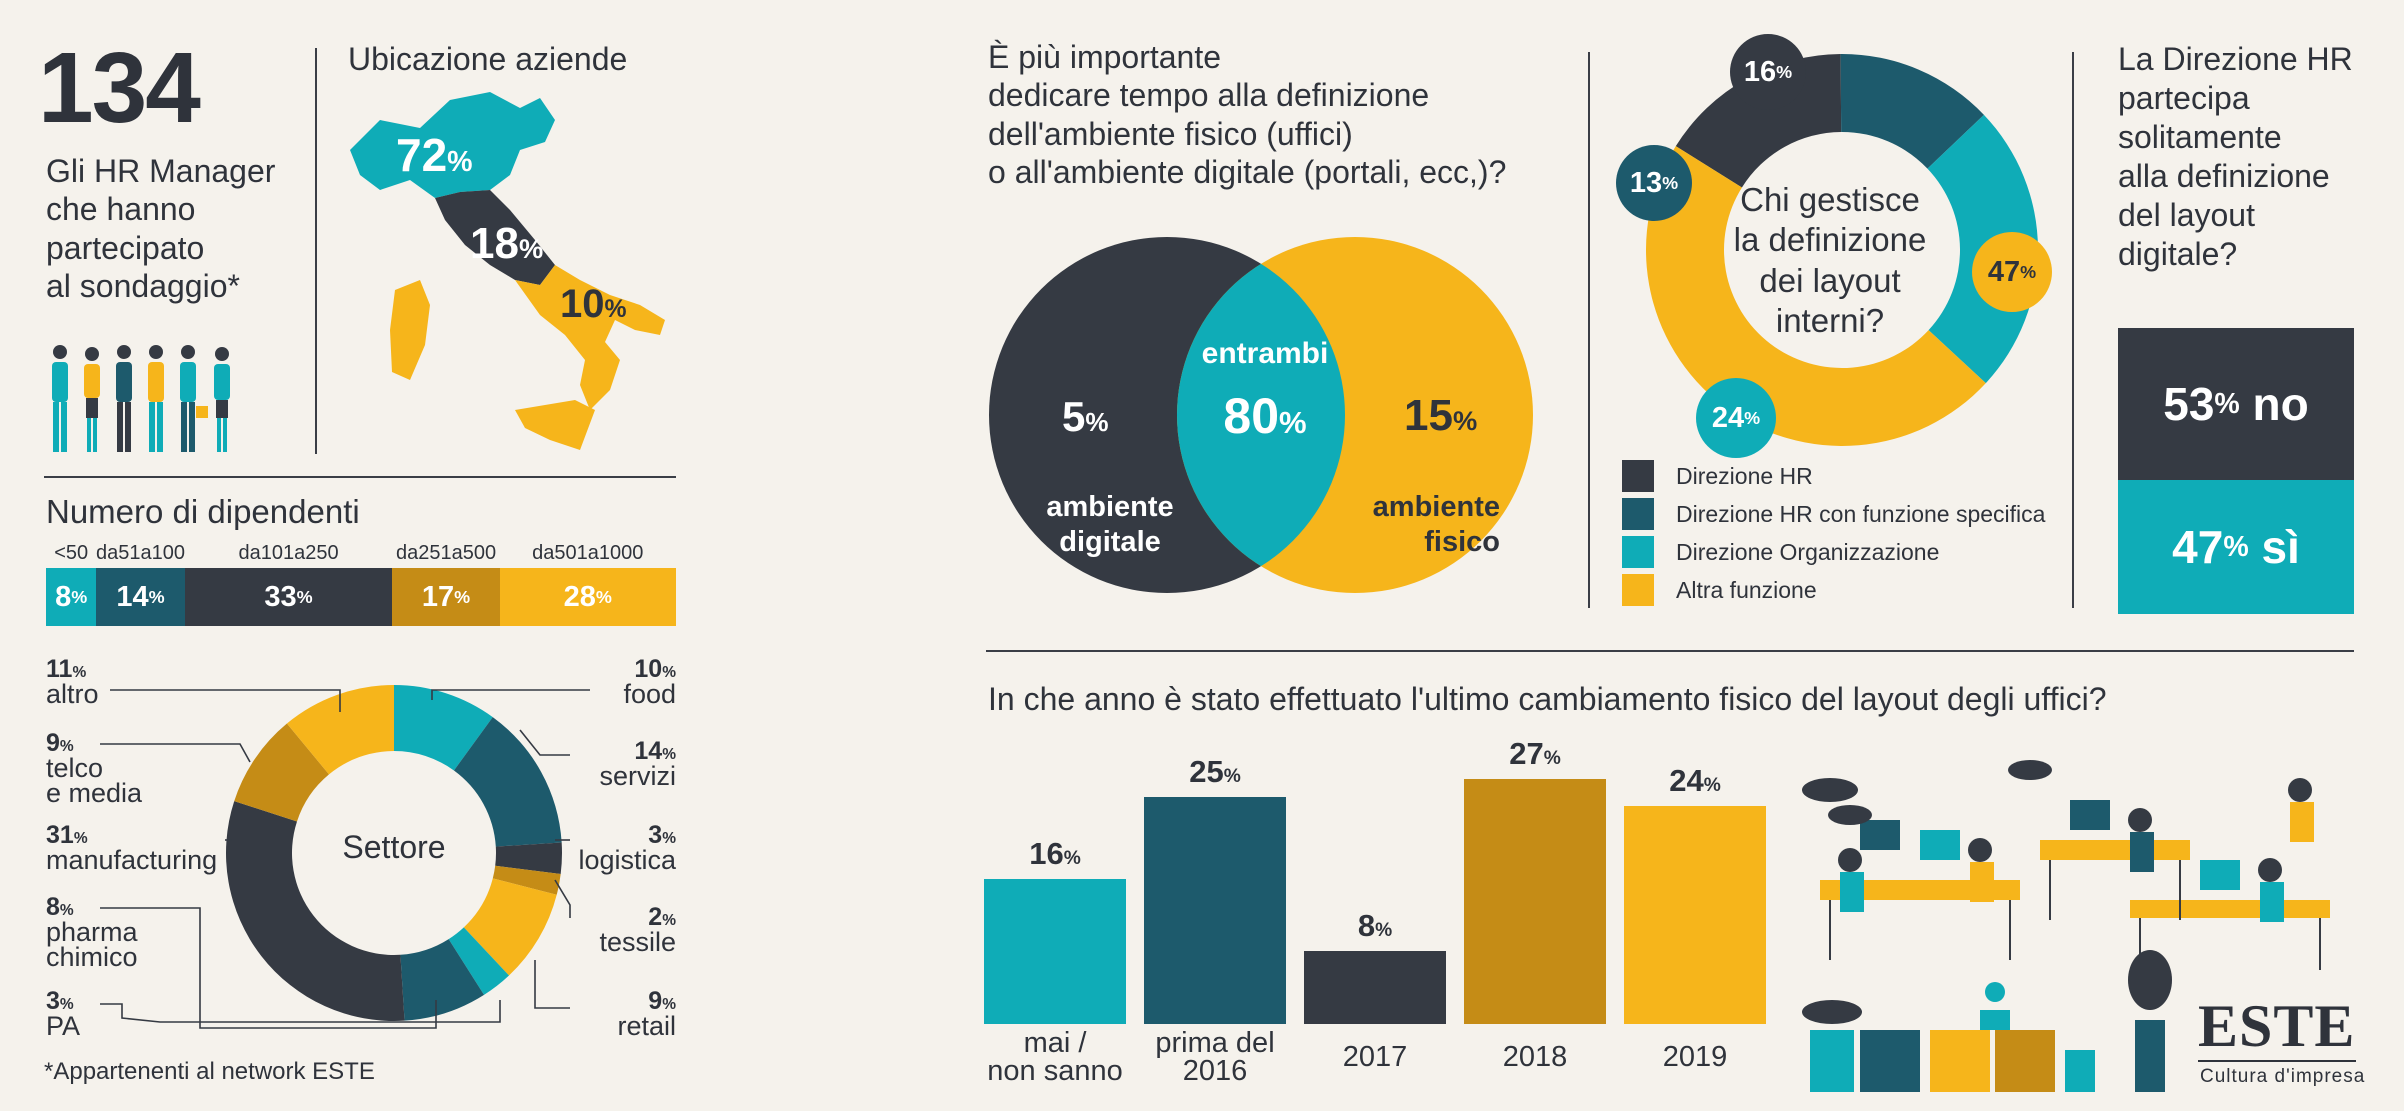  I want to click on office-illustration, so click(2066, 926).